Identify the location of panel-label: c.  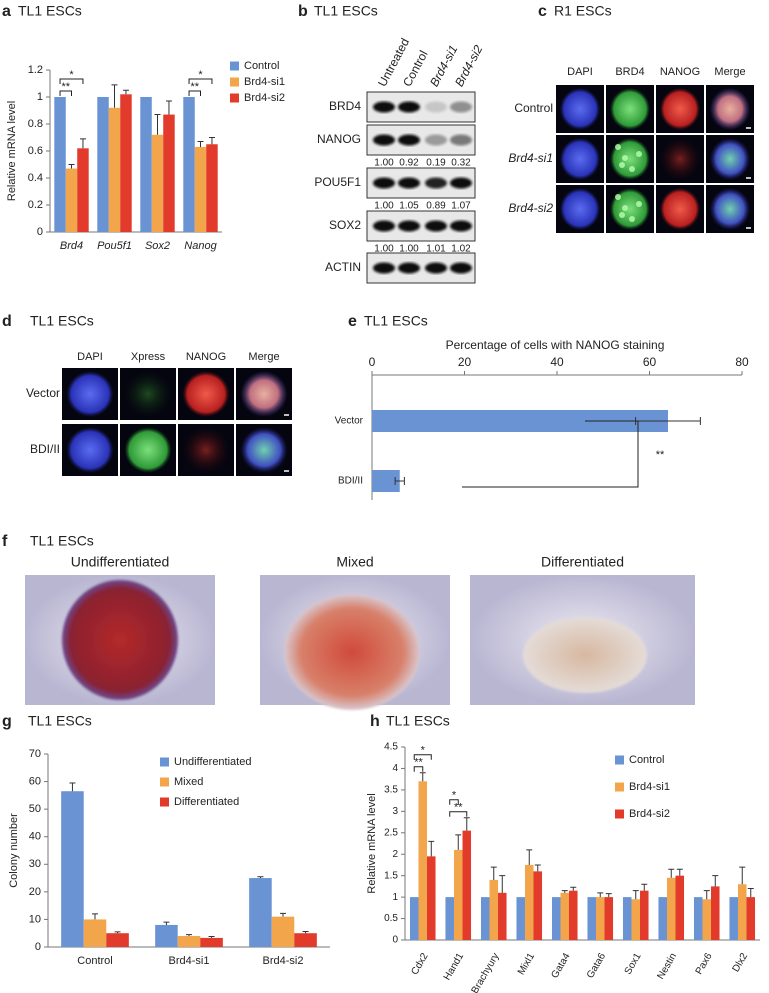
(542, 11).